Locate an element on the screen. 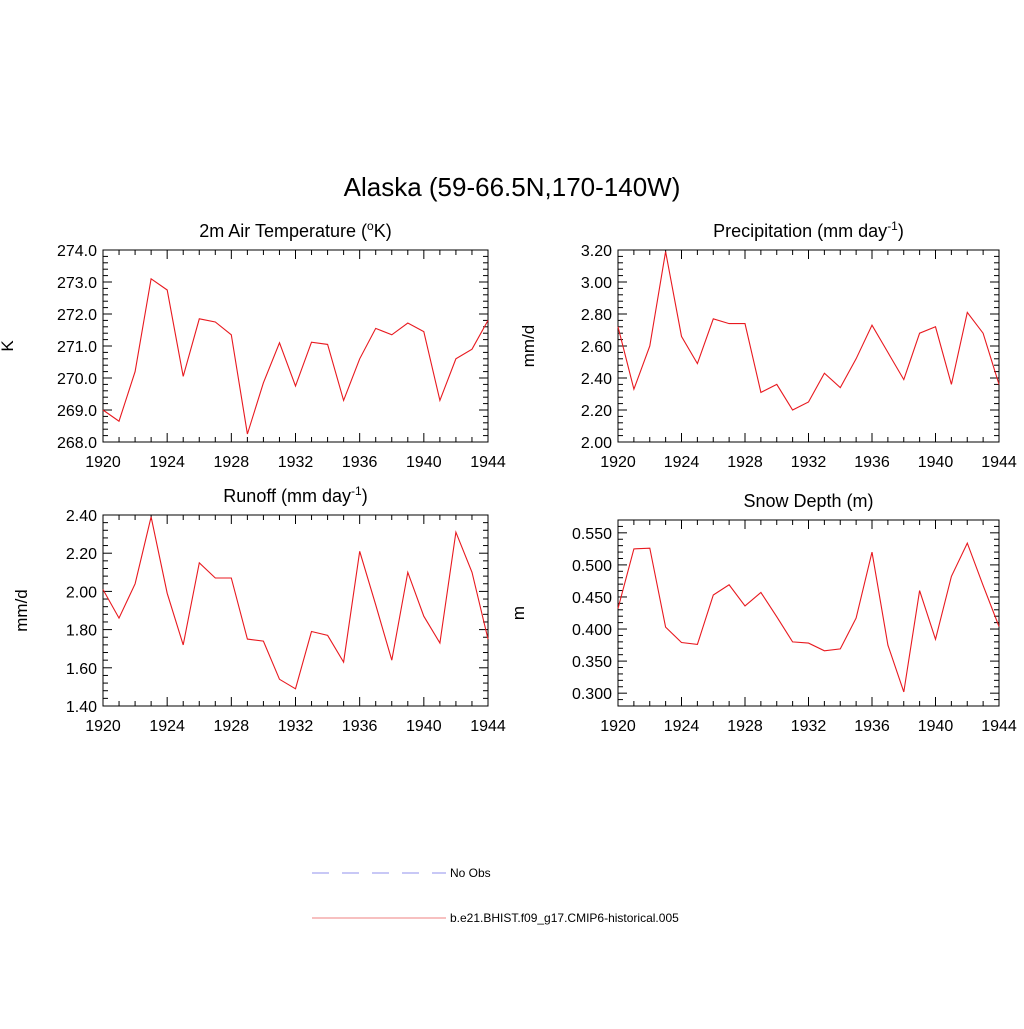  y-axis-label: K is located at coordinates (8, 346).